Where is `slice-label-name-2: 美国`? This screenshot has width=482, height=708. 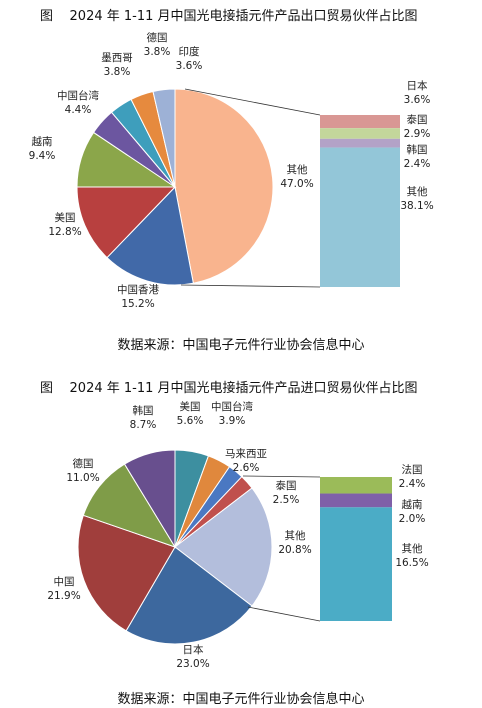
slice-label-name-2: 美国 is located at coordinates (65, 217).